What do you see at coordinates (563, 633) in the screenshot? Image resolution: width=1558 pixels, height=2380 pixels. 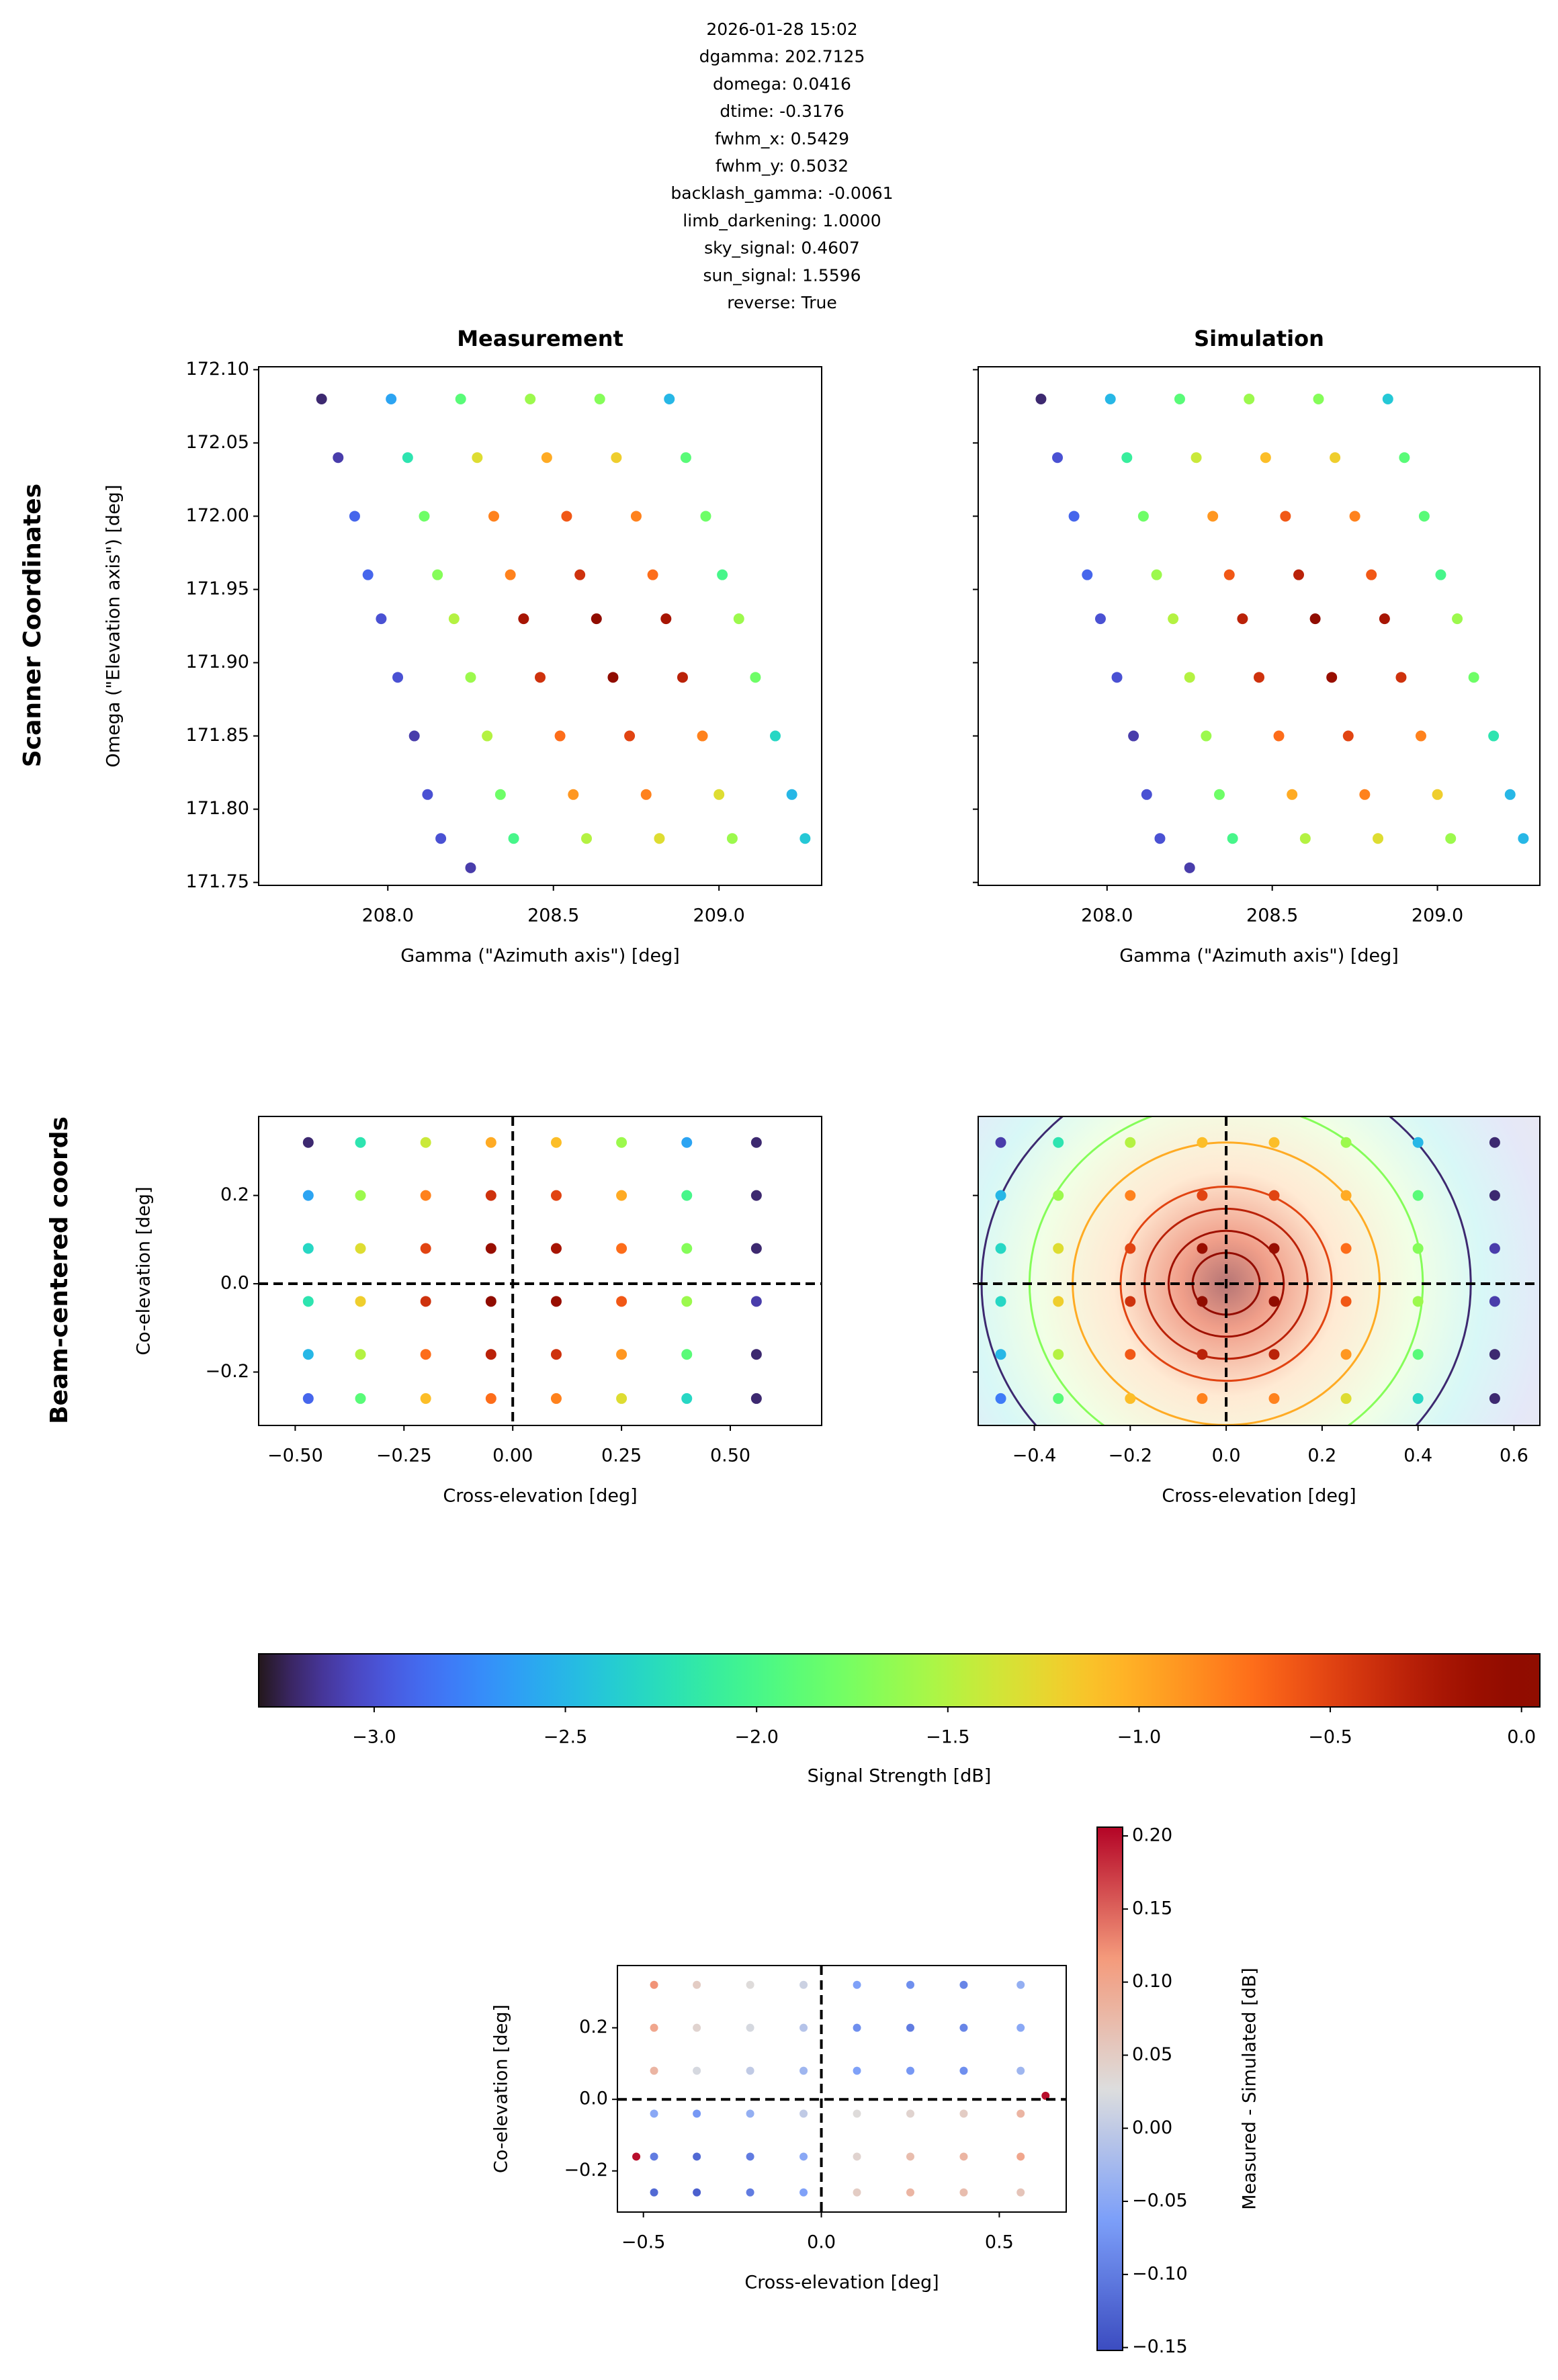 I see `plot-area` at bounding box center [563, 633].